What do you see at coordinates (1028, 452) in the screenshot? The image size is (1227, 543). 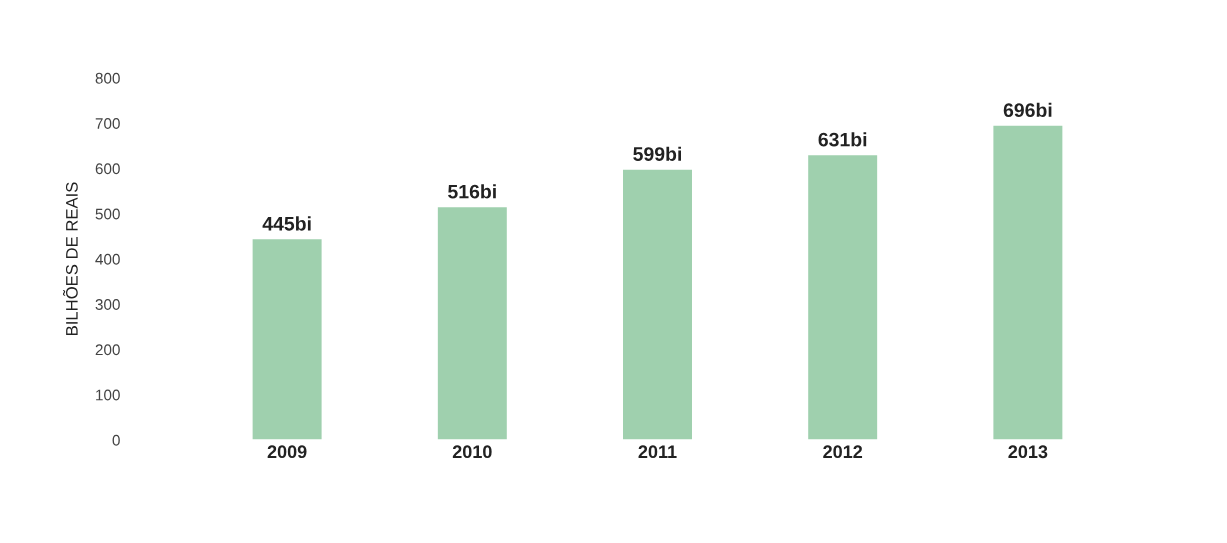 I see `x-tick-label: 2013` at bounding box center [1028, 452].